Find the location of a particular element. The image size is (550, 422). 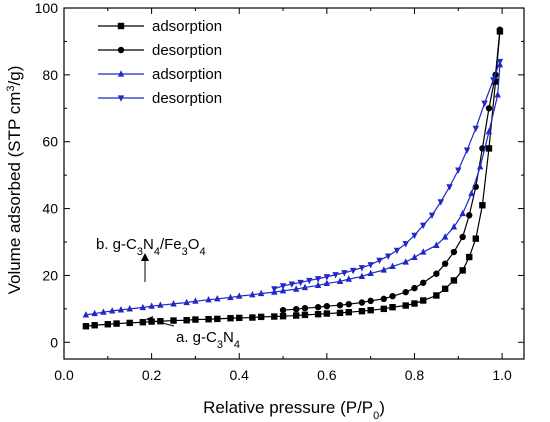

x-tick-label: 0.2 is located at coordinates (152, 375).